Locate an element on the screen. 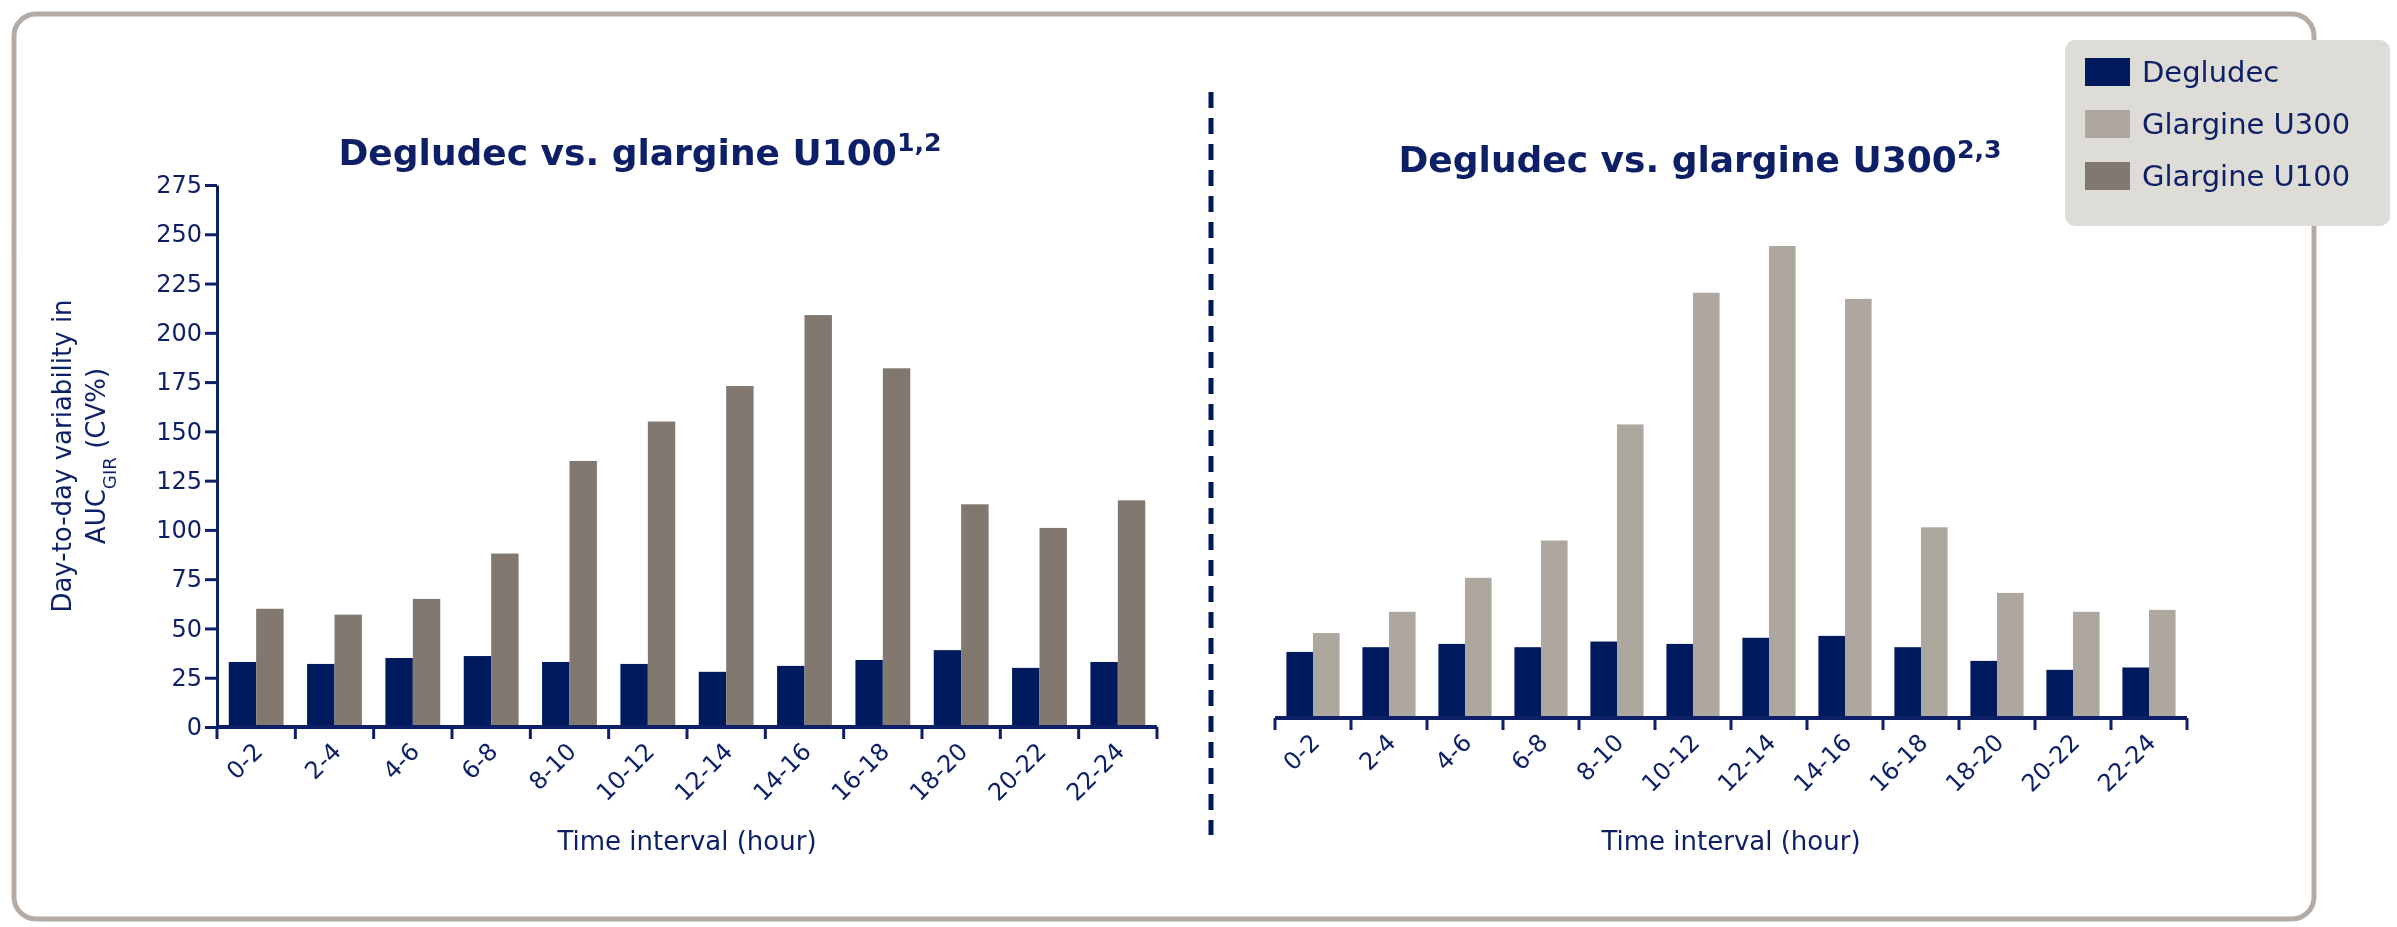 The height and width of the screenshot is (927, 2397). chart-title: Degludec vs. glargine U300$^{2,3}$ is located at coordinates (1700, 157).